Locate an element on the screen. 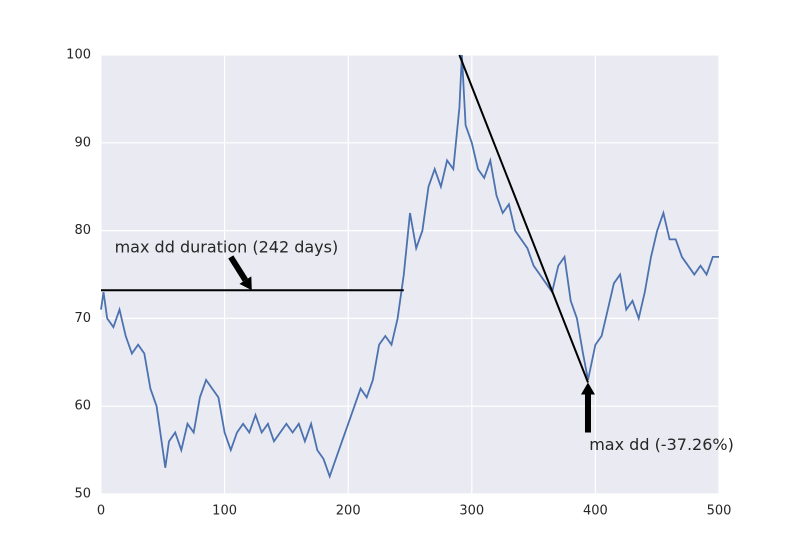 The image size is (800, 554). line is located at coordinates (523, 218).